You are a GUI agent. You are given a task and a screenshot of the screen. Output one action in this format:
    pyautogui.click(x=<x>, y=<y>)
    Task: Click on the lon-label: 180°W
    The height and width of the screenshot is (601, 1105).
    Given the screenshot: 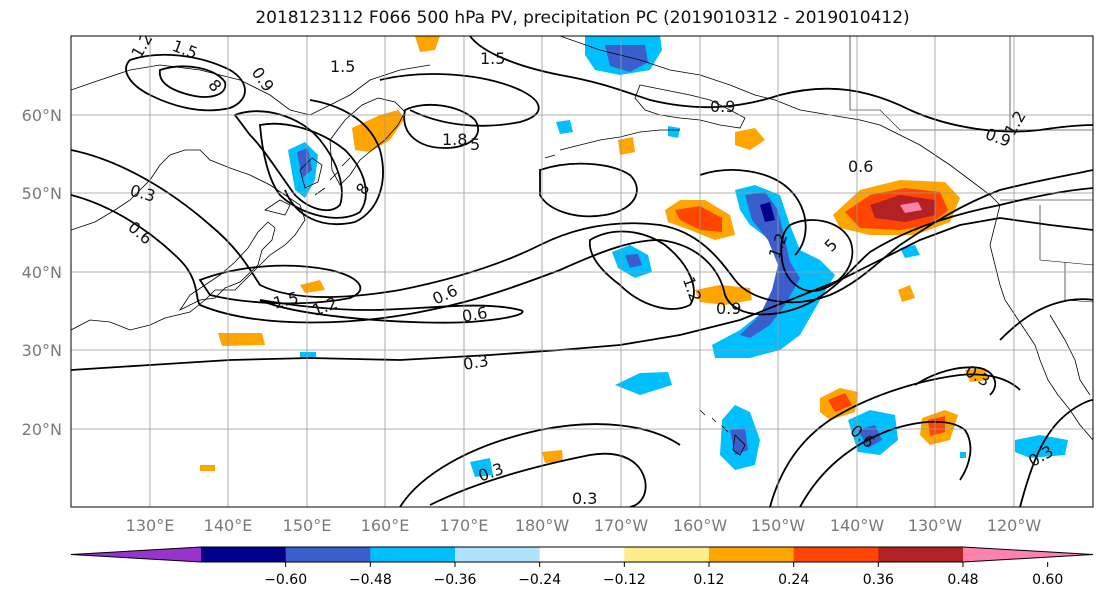 What is the action you would take?
    pyautogui.click(x=542, y=525)
    